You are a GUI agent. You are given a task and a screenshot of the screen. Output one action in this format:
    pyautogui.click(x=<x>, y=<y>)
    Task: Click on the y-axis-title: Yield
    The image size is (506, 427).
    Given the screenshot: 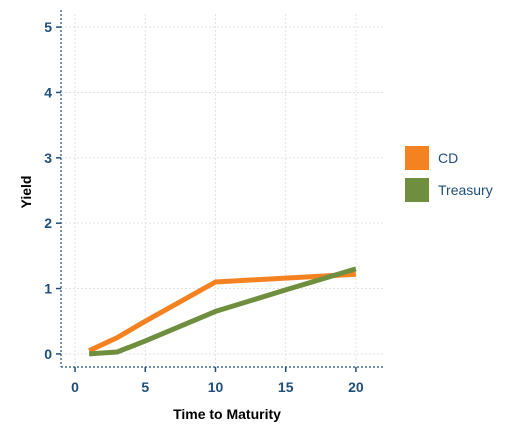 What is the action you would take?
    pyautogui.click(x=26, y=192)
    